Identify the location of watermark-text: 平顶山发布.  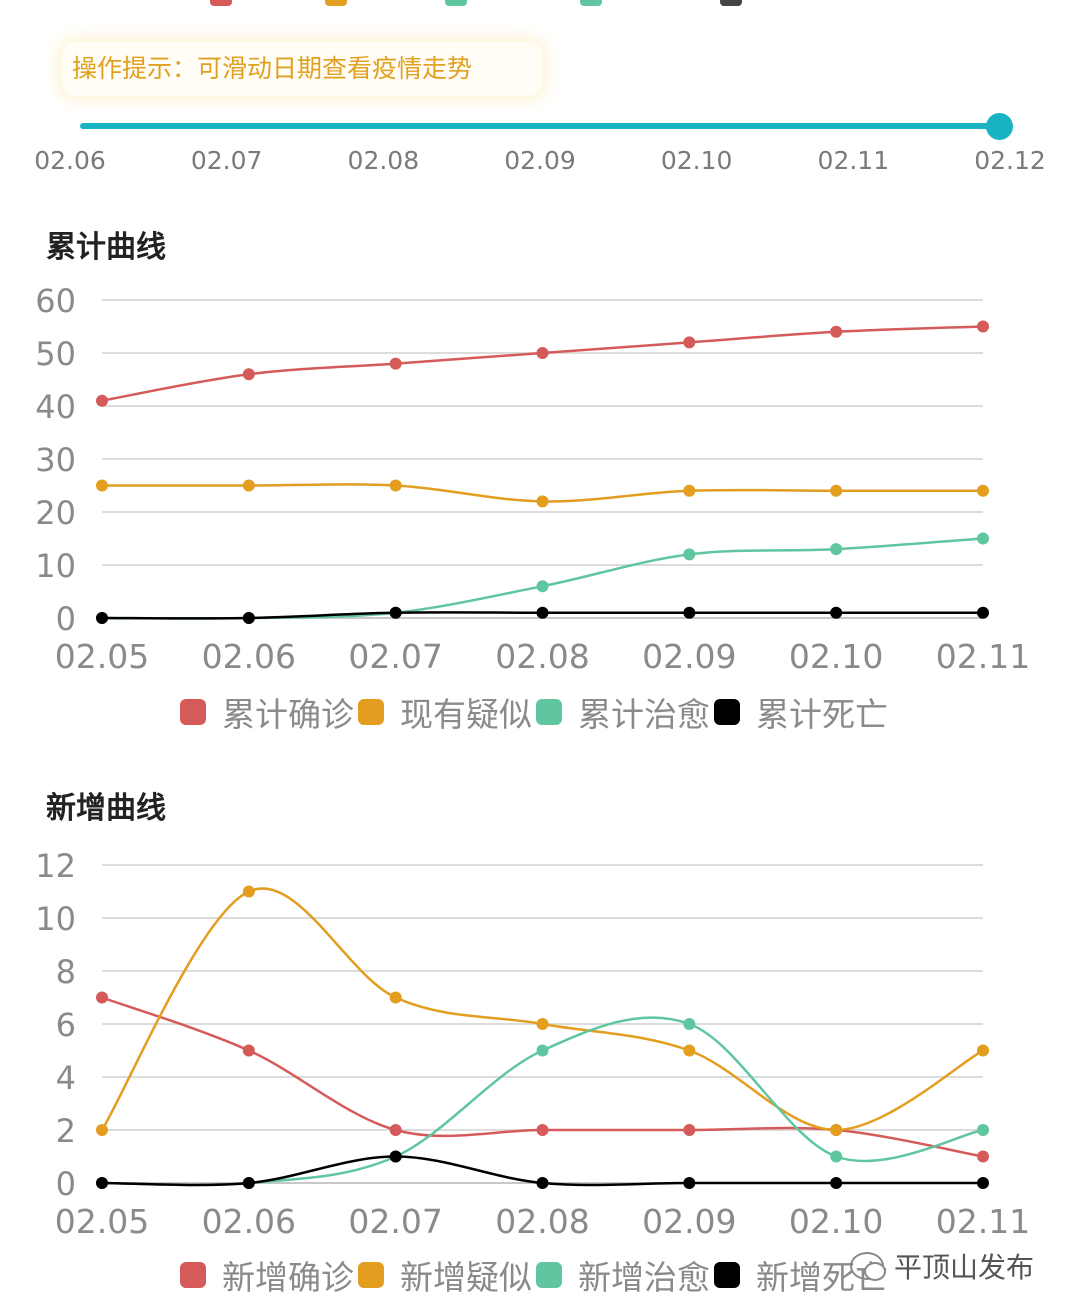
(964, 1267).